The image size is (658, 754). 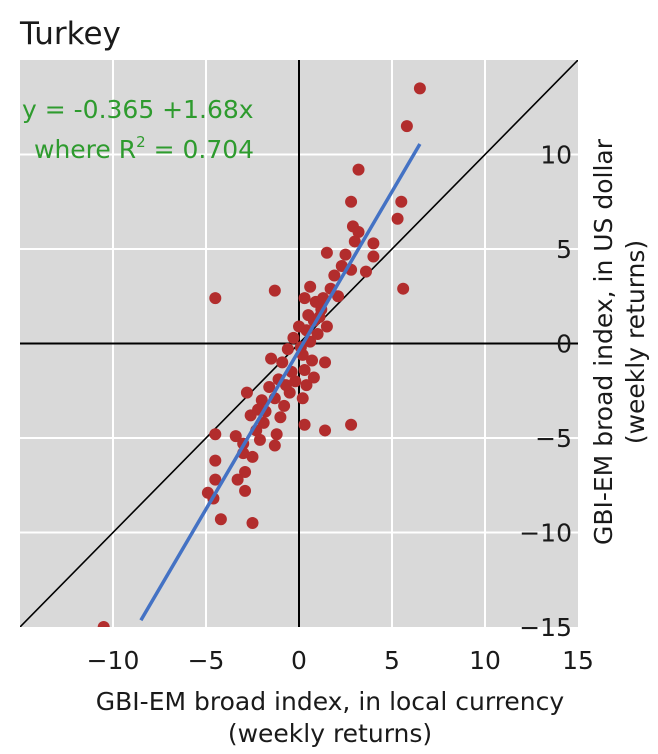 I want to click on x-tick-label: −5, so click(x=206, y=660).